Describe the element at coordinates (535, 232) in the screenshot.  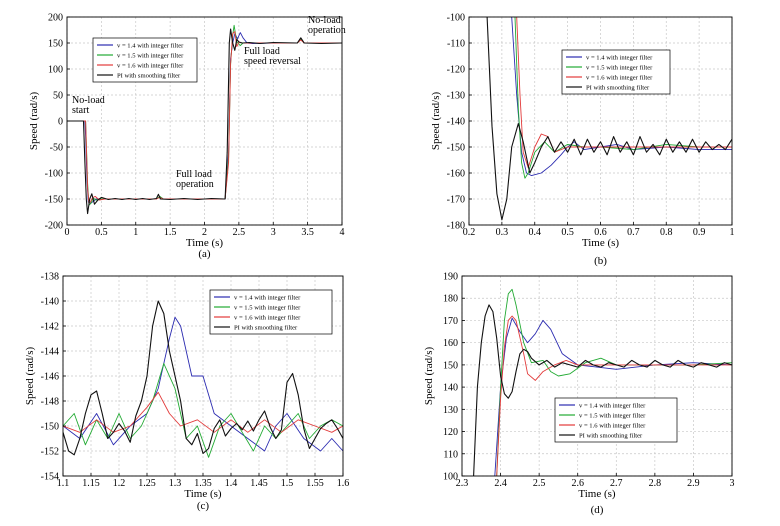
I see `x-tick-label: 0.4` at that location.